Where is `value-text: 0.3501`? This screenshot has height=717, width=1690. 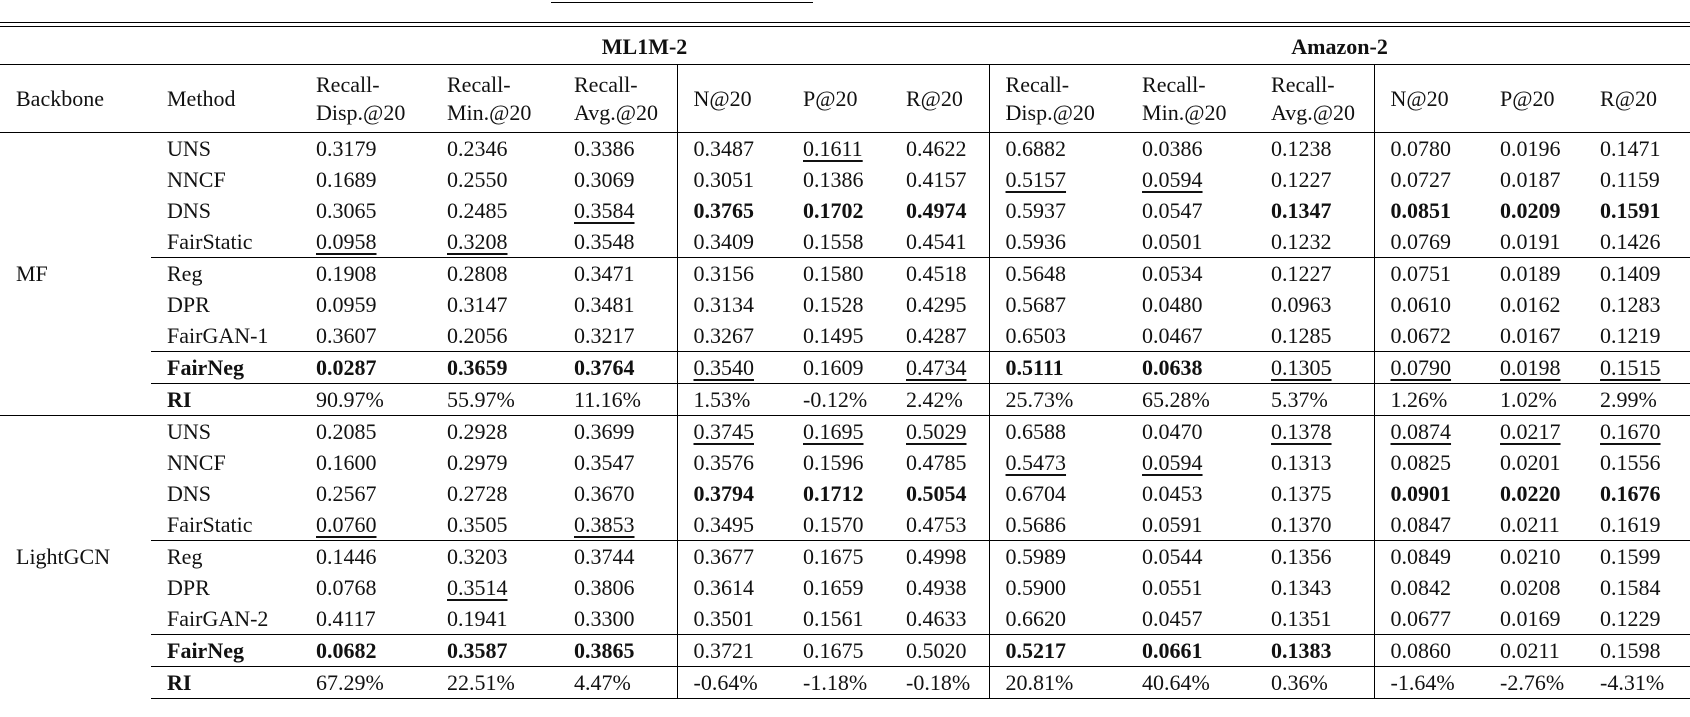
value-text: 0.3501 is located at coordinates (724, 618).